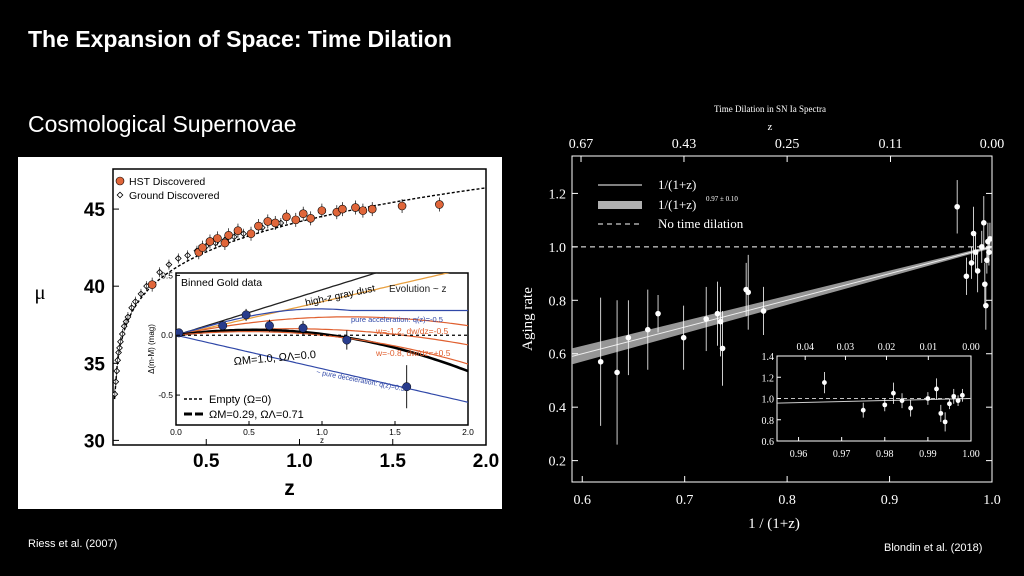 This screenshot has height=576, width=1024. What do you see at coordinates (929, 347) in the screenshot?
I see `inset-top-tick-label: 0.01` at bounding box center [929, 347].